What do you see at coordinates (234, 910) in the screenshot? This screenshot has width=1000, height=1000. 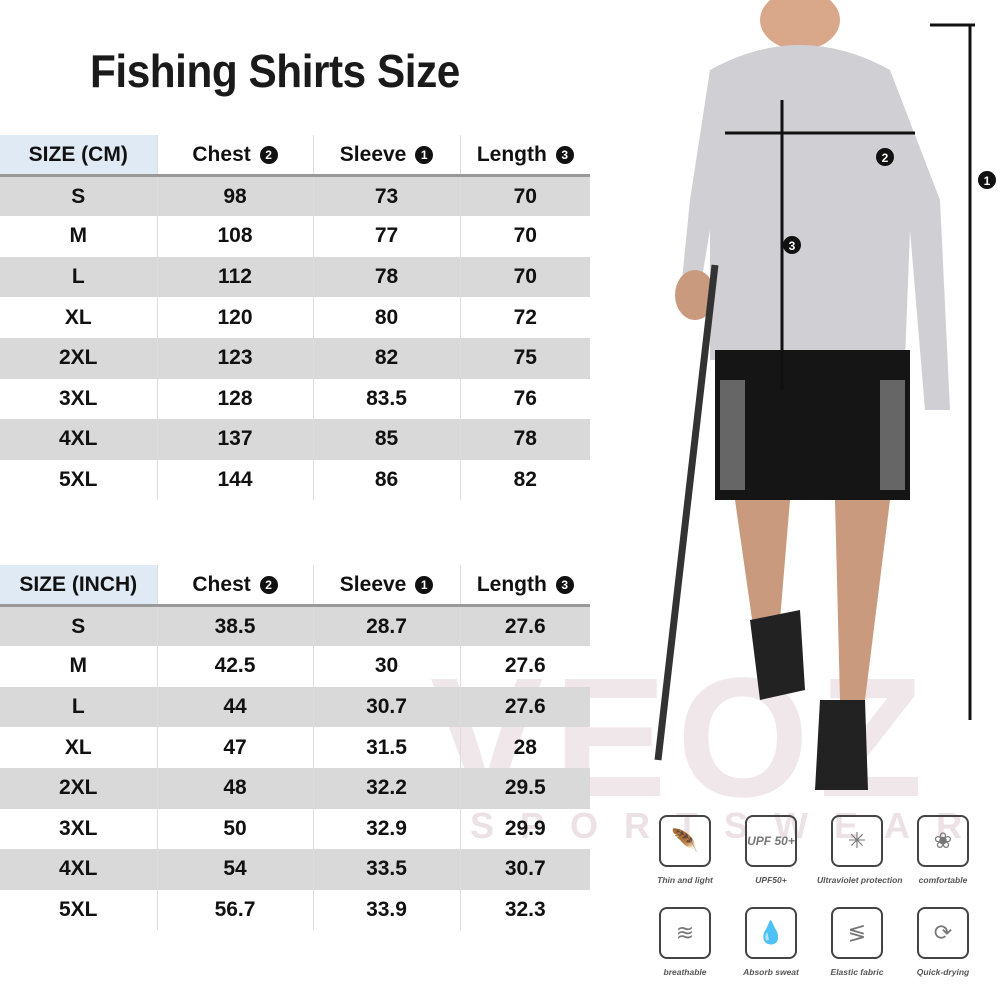 I see `cell: 56.7` at bounding box center [234, 910].